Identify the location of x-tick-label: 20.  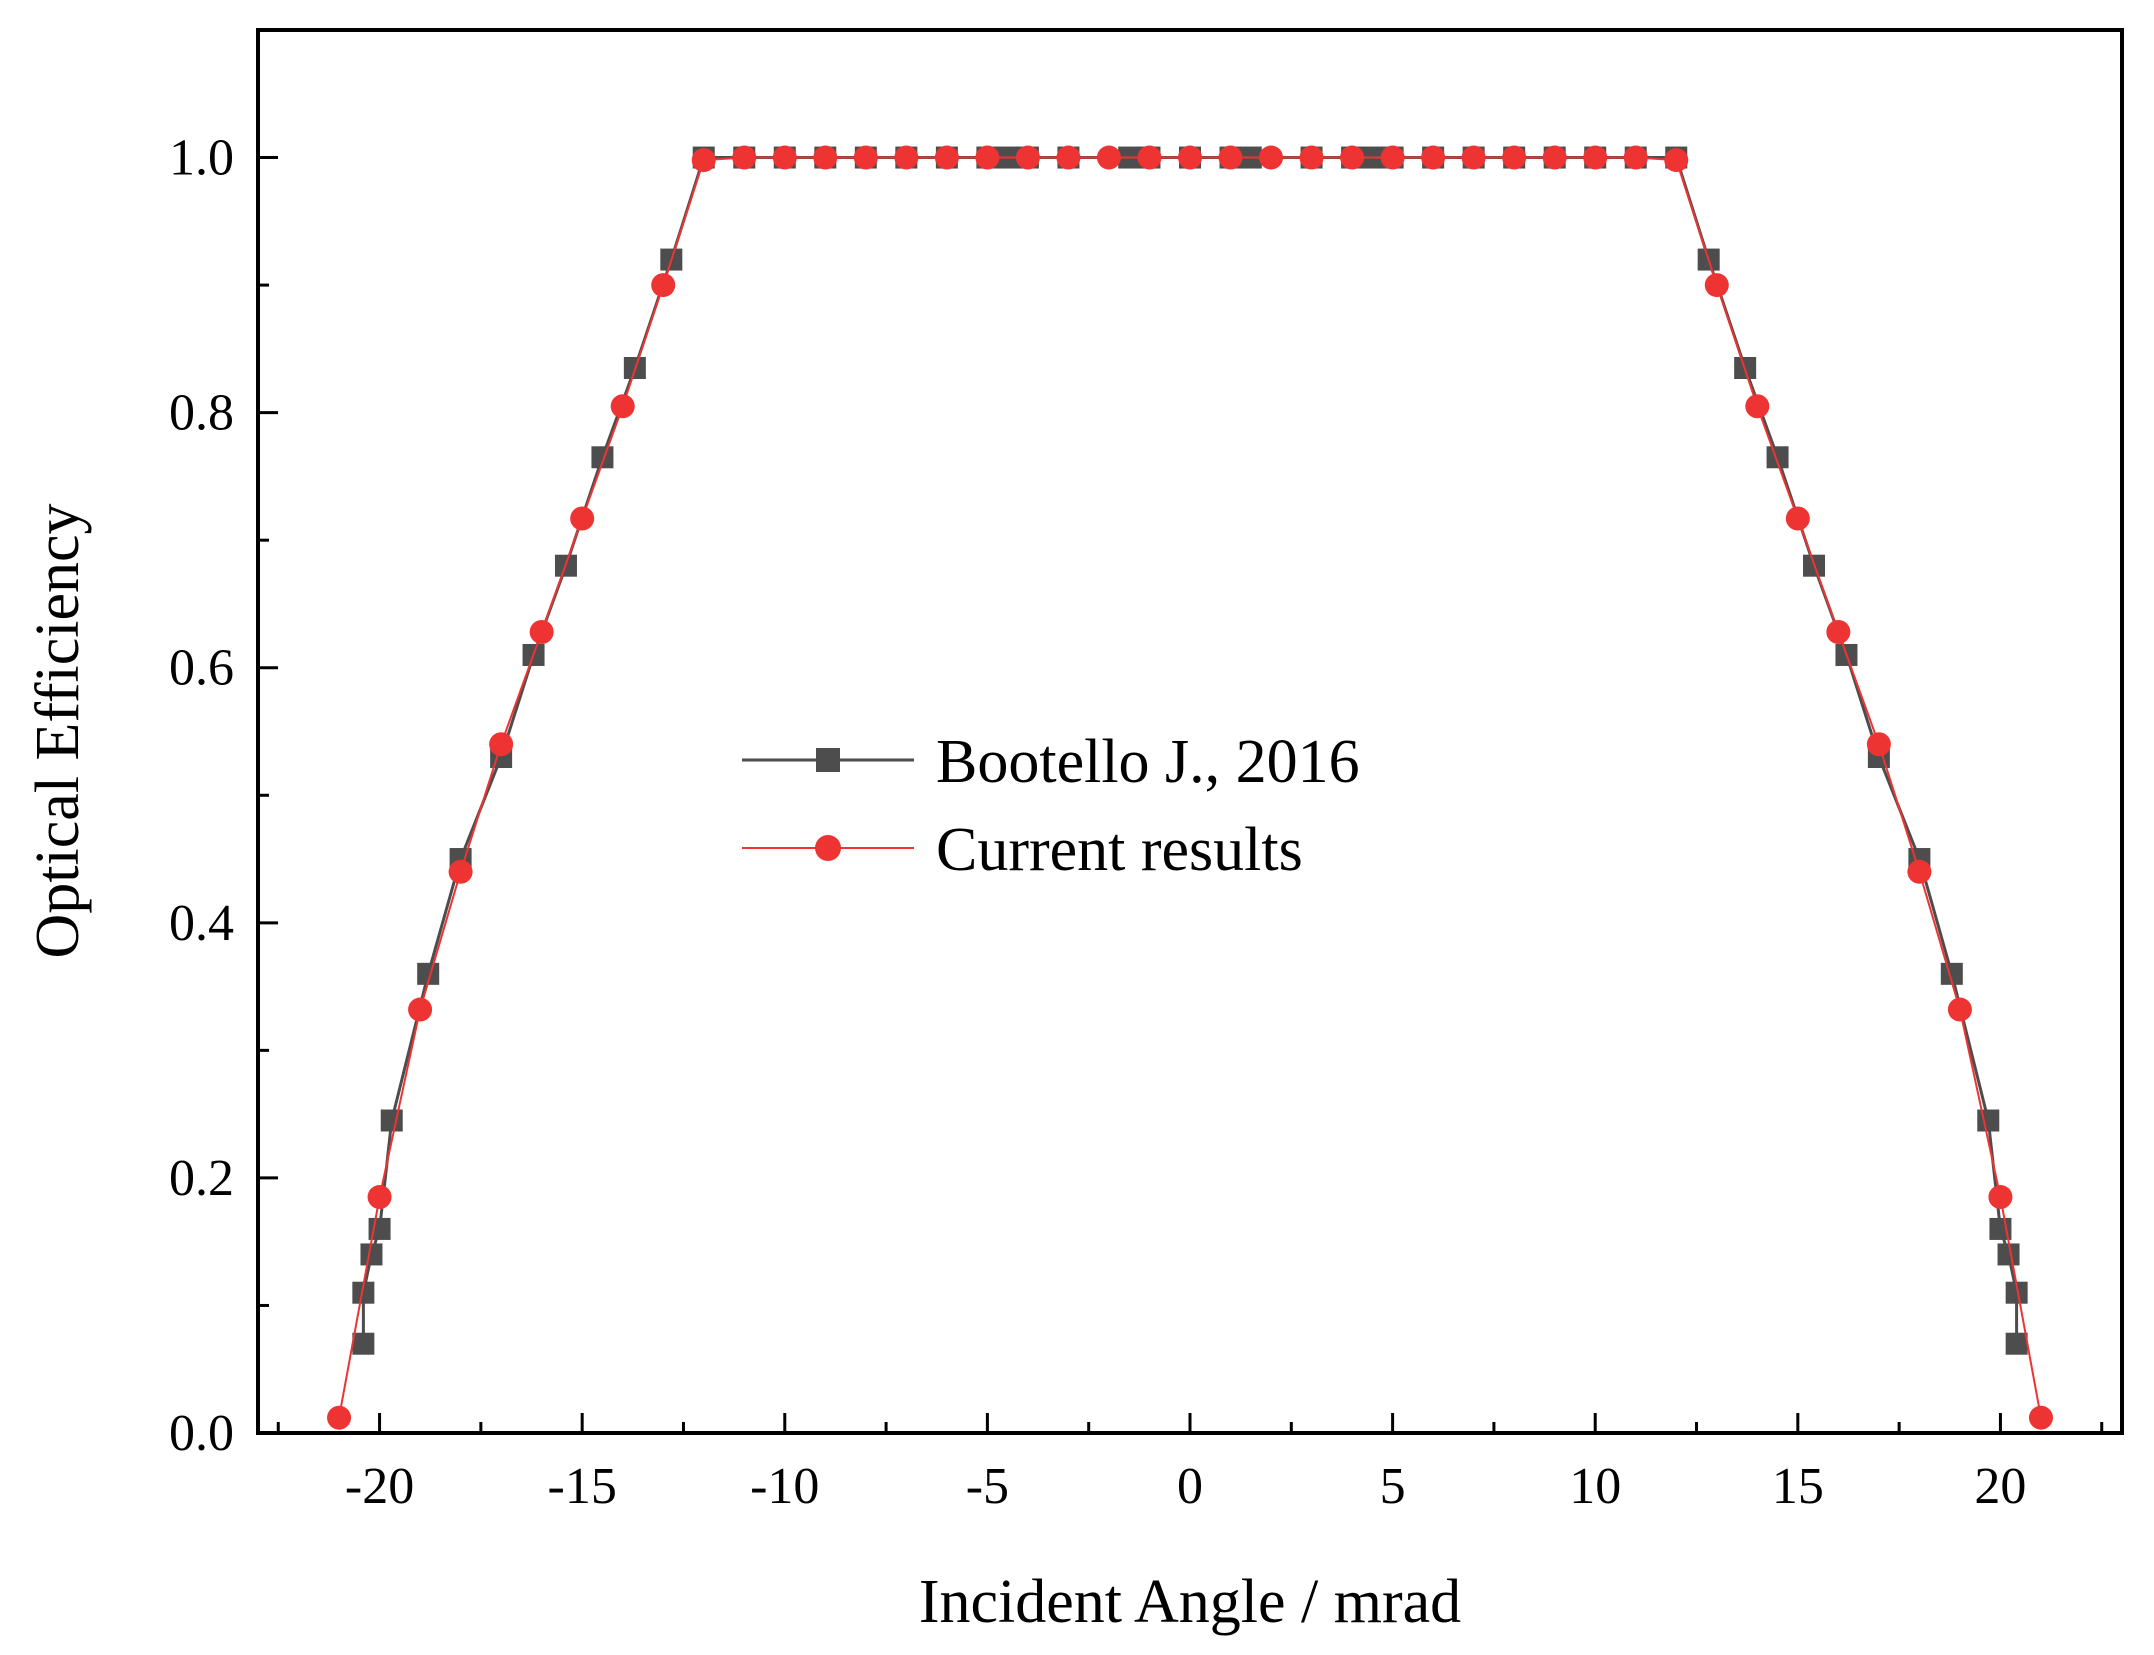
(2000, 1486).